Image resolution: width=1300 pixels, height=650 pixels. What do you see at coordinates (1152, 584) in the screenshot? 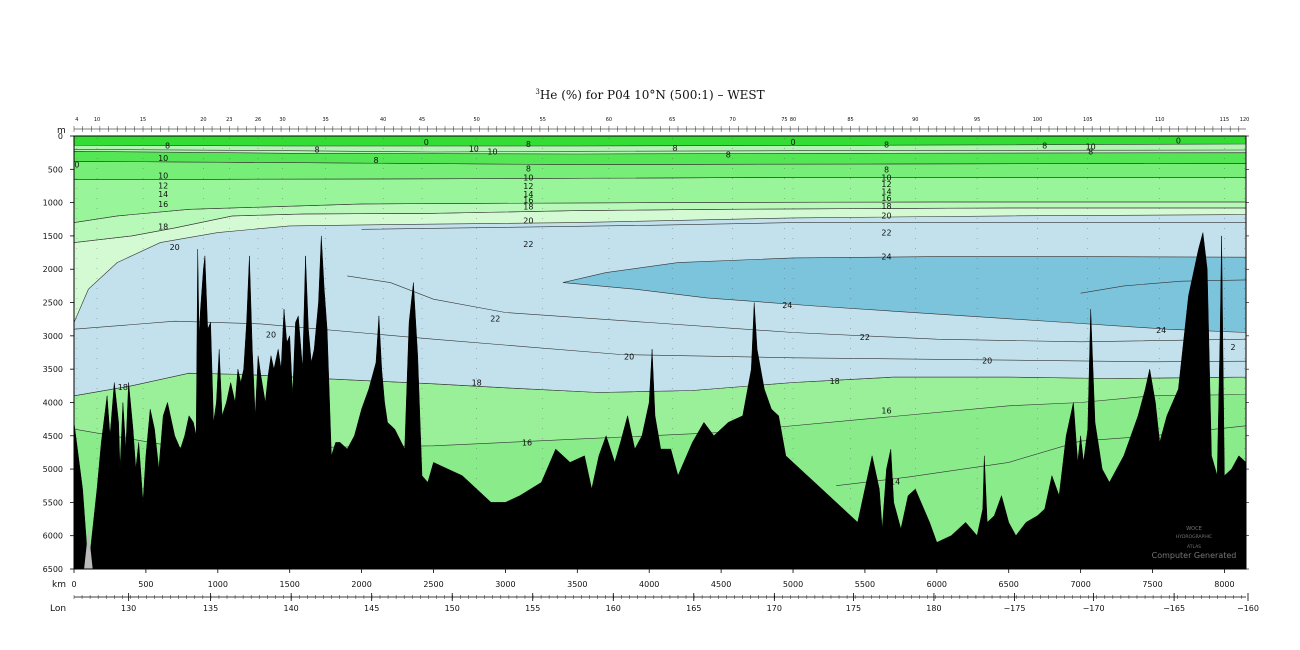
I see `km-tick-label: 7500` at bounding box center [1152, 584].